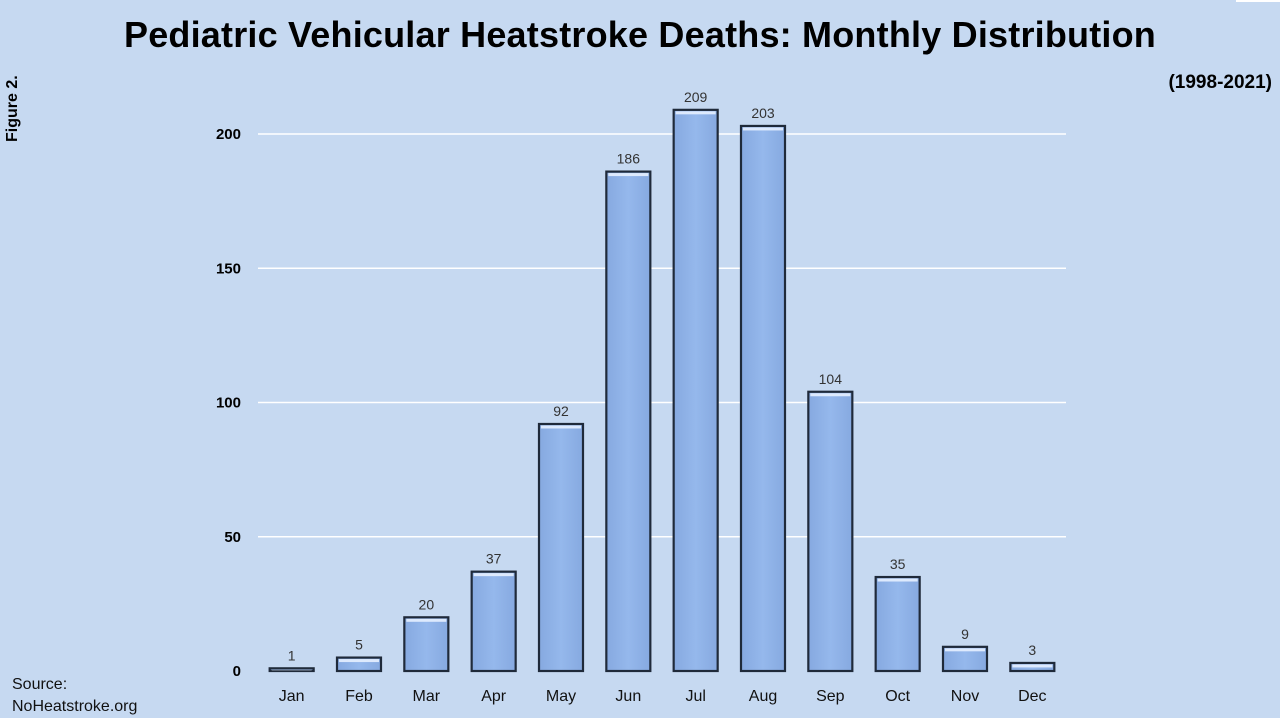 This screenshot has height=718, width=1280. What do you see at coordinates (40, 684) in the screenshot?
I see `source-label: Source:` at bounding box center [40, 684].